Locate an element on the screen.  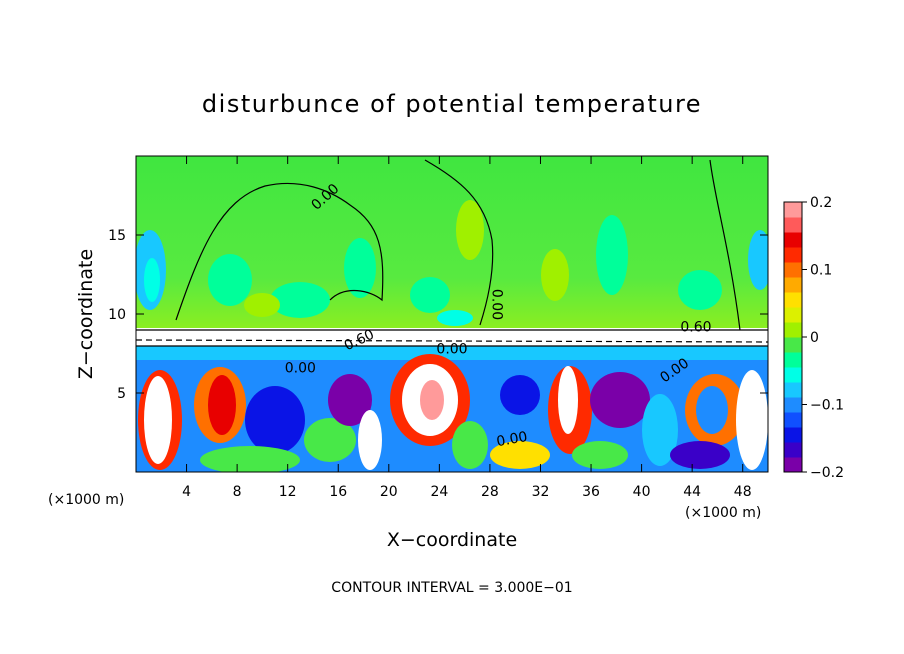
y-tick-label: 15 is located at coordinates (117, 236).